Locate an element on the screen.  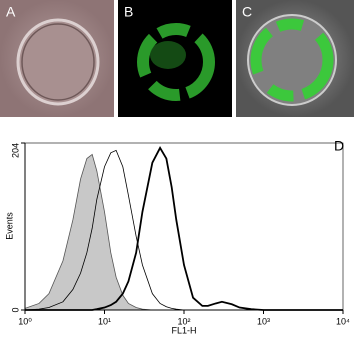
x-tick-label: 10³ is located at coordinates (263, 321).